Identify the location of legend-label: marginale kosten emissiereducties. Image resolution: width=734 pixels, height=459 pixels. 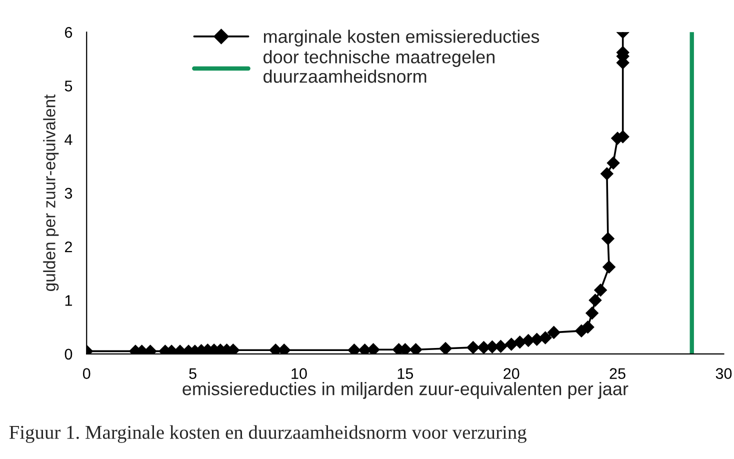
(402, 38).